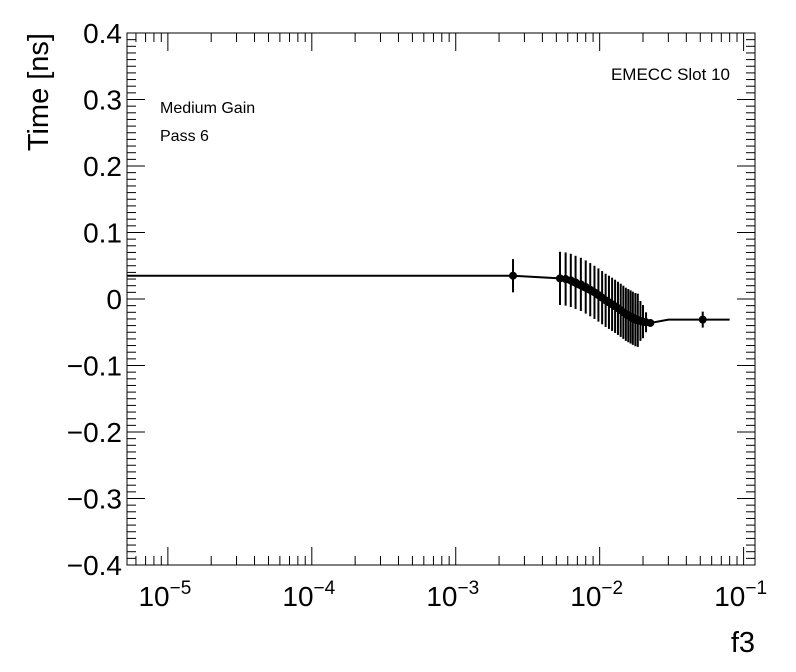 This screenshot has width=796, height=672. I want to click on x-tick-label: 10⁻¹, so click(740, 595).